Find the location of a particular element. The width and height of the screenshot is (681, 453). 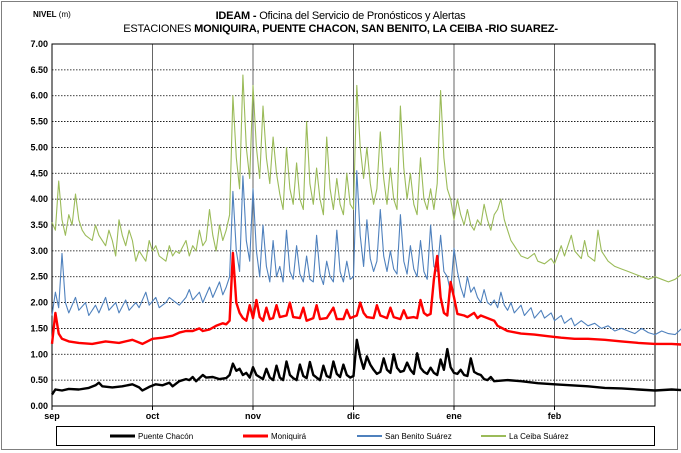

y-tick-label: 5.50 is located at coordinates (39, 122).